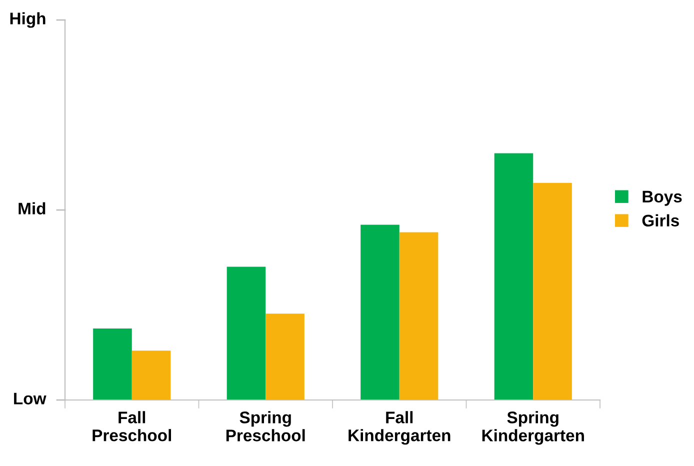 Image resolution: width=694 pixels, height=466 pixels. What do you see at coordinates (662, 198) in the screenshot?
I see `legend-label: Boys` at bounding box center [662, 198].